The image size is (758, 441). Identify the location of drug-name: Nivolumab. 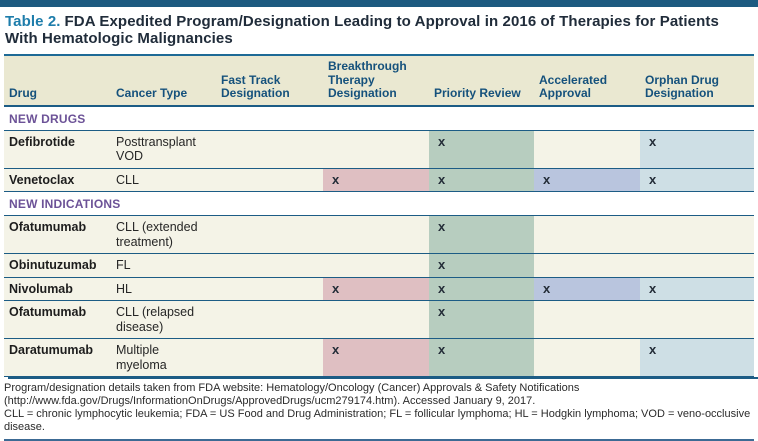
(41, 288).